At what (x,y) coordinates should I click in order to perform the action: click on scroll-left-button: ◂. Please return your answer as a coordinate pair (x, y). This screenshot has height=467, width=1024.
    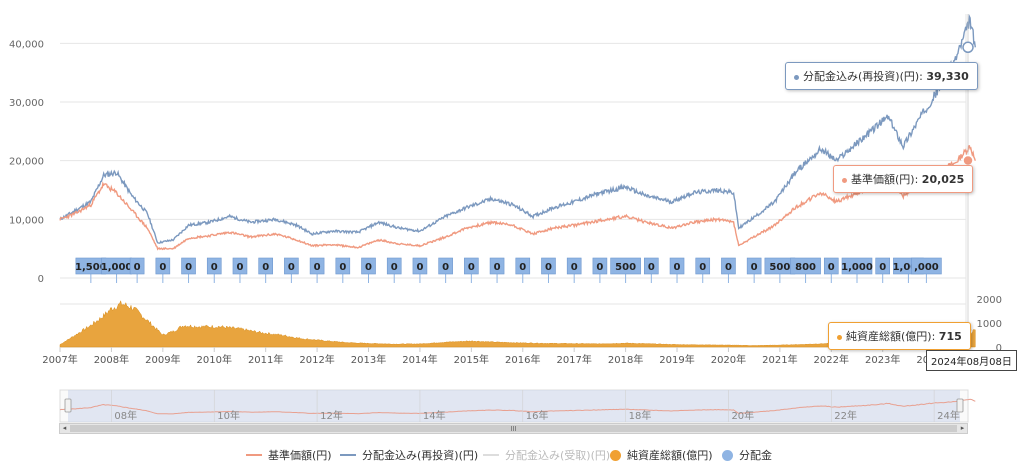
    Looking at the image, I should click on (64, 428).